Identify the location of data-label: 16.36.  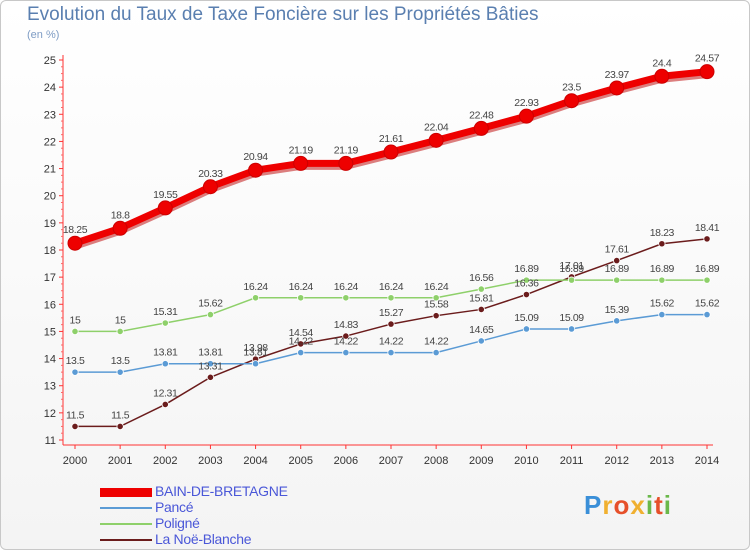
(526, 284).